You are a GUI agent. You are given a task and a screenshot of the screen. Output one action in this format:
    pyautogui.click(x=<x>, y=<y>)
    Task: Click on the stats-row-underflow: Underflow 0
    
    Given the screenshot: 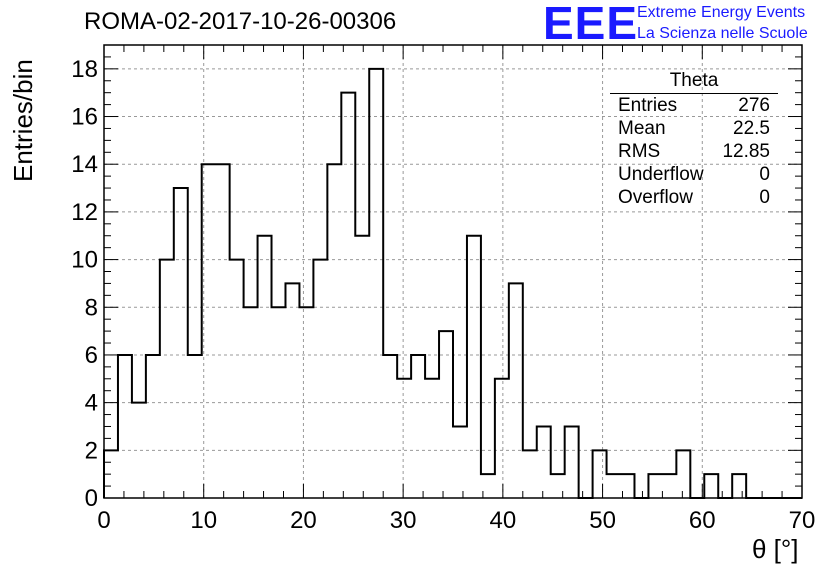 What is the action you would take?
    pyautogui.click(x=694, y=174)
    